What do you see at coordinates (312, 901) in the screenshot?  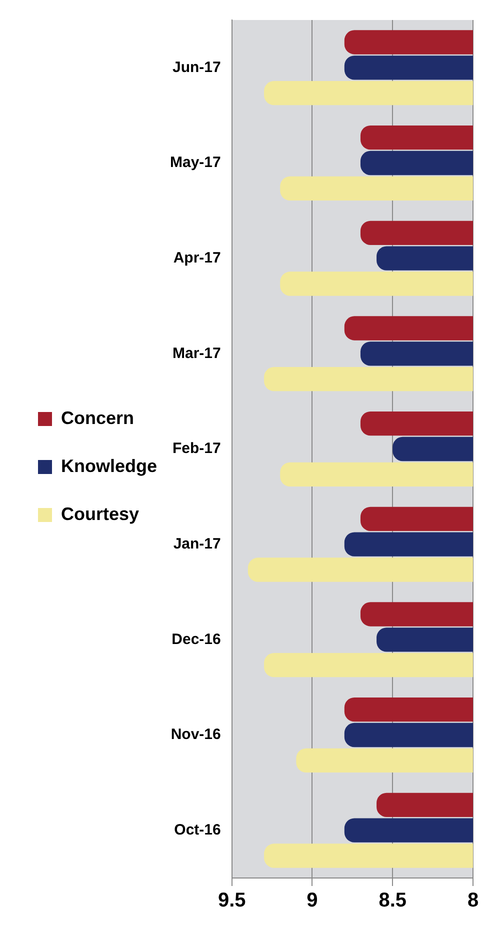 I see `x-tick-label: 9` at bounding box center [312, 901].